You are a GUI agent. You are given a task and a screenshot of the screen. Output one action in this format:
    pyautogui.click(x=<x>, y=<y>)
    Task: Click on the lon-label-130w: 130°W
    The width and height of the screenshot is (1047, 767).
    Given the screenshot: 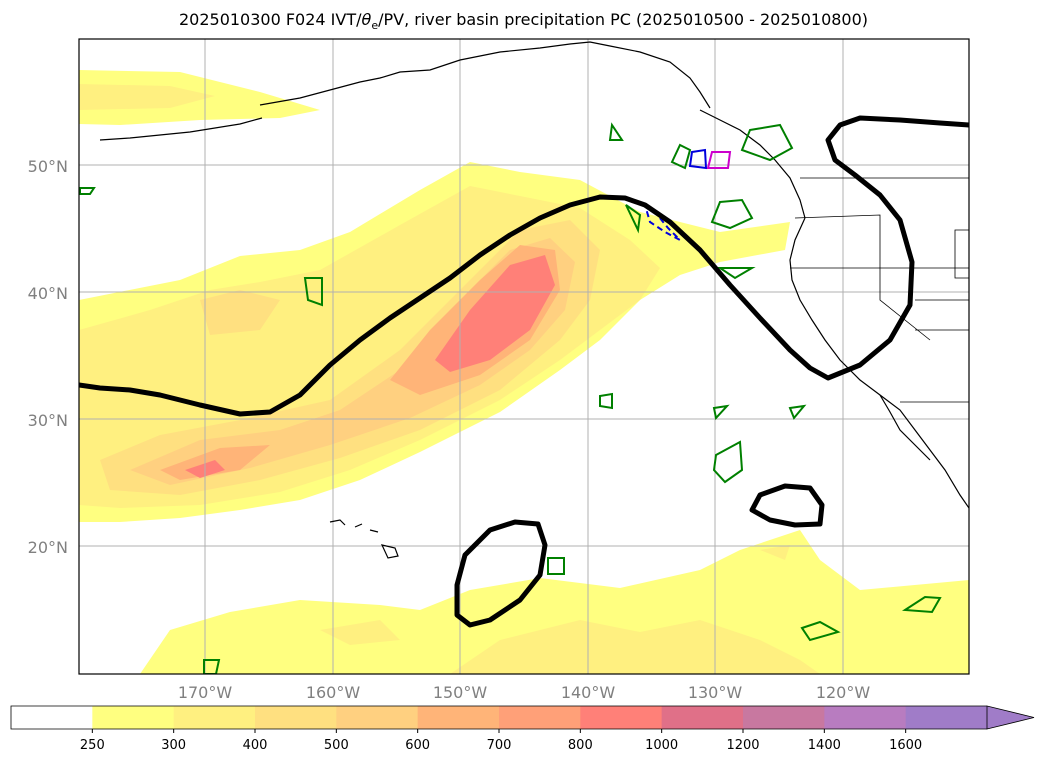 What is the action you would take?
    pyautogui.click(x=715, y=692)
    